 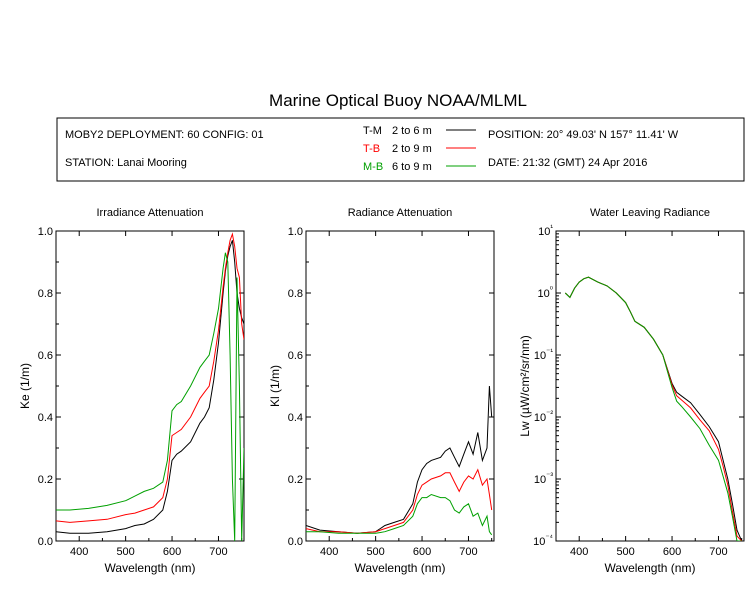 I want to click on y-tick-label-0-0: 0.0, so click(x=45, y=542).